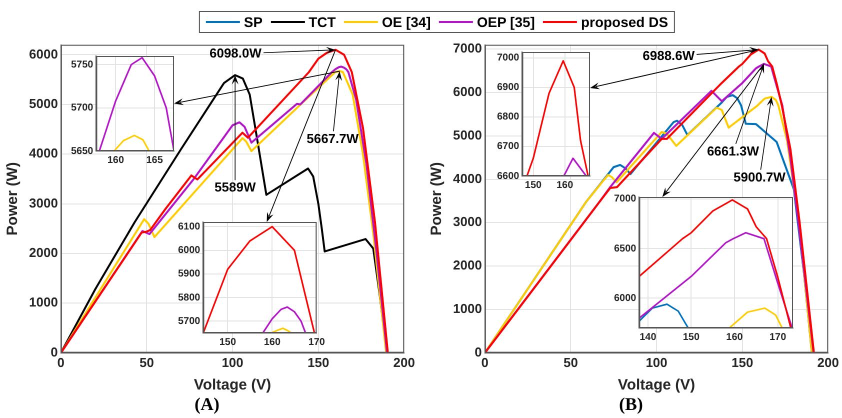  I want to click on annotation: 5589W, so click(235, 187).